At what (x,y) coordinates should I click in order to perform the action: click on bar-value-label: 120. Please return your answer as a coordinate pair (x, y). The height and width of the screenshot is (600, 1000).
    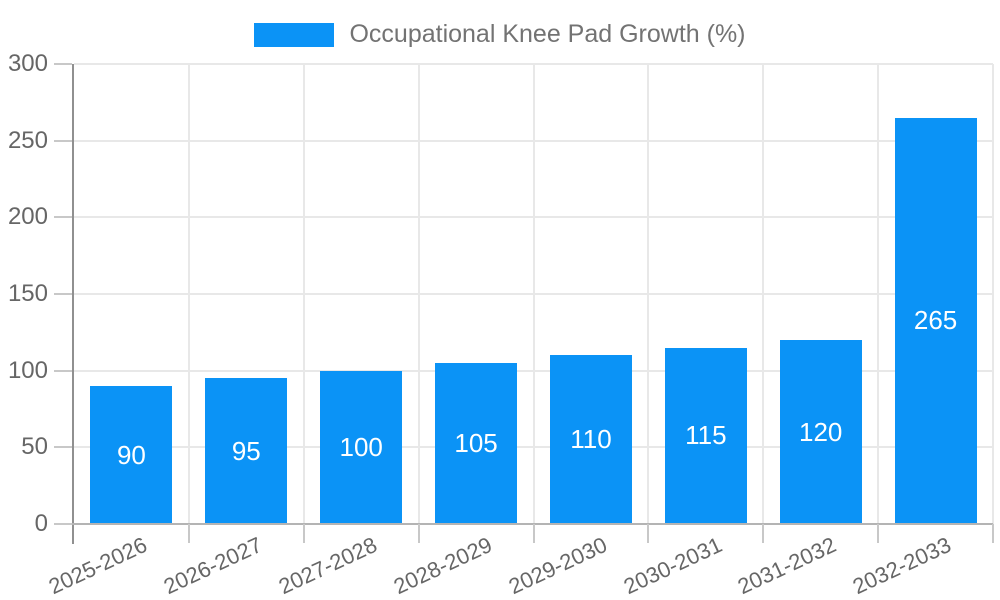
    Looking at the image, I should click on (820, 431).